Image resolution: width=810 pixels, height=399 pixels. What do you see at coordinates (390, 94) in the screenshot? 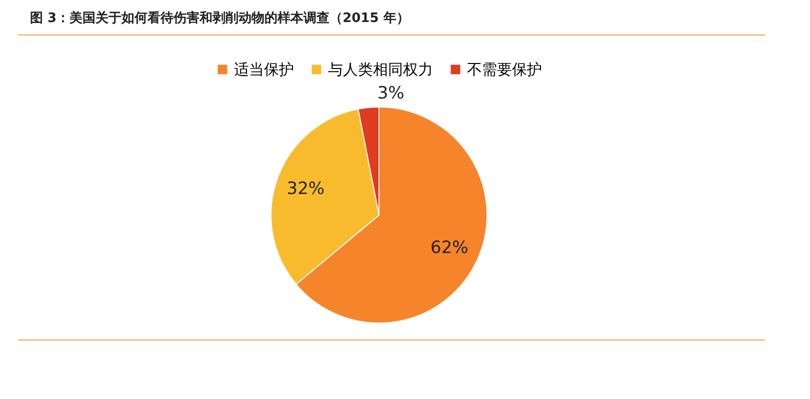
I see `data-label: 3%` at bounding box center [390, 94].